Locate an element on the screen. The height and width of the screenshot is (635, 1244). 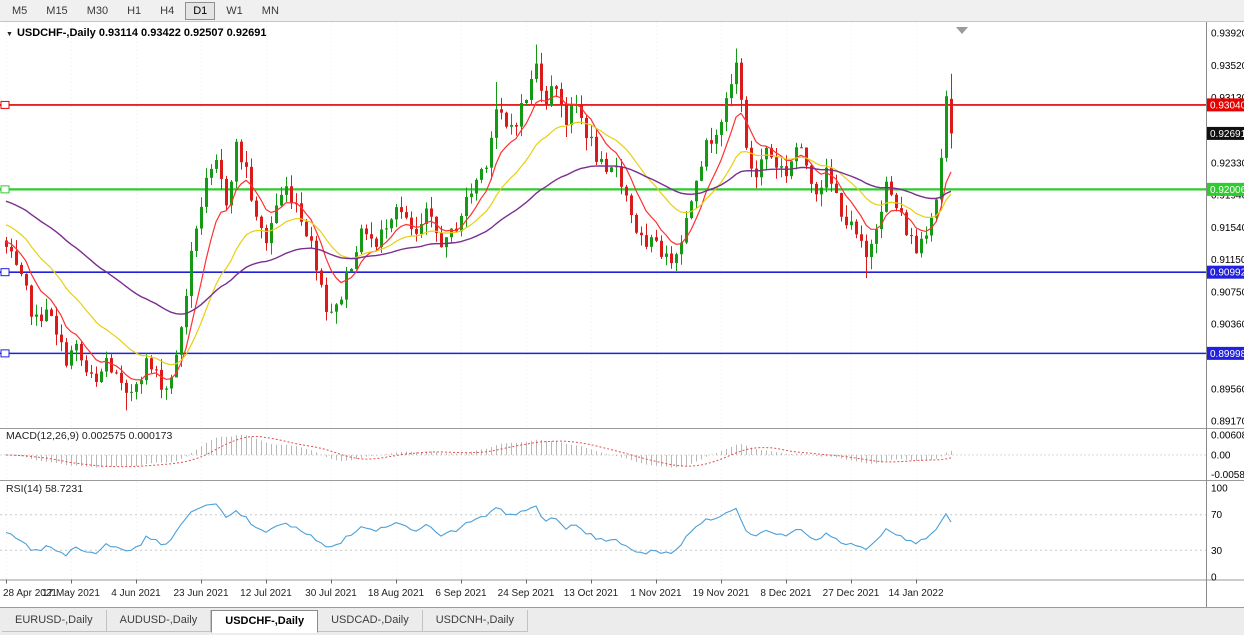
tab-usdcad: USDCAD-,Daily is located at coordinates (370, 621).